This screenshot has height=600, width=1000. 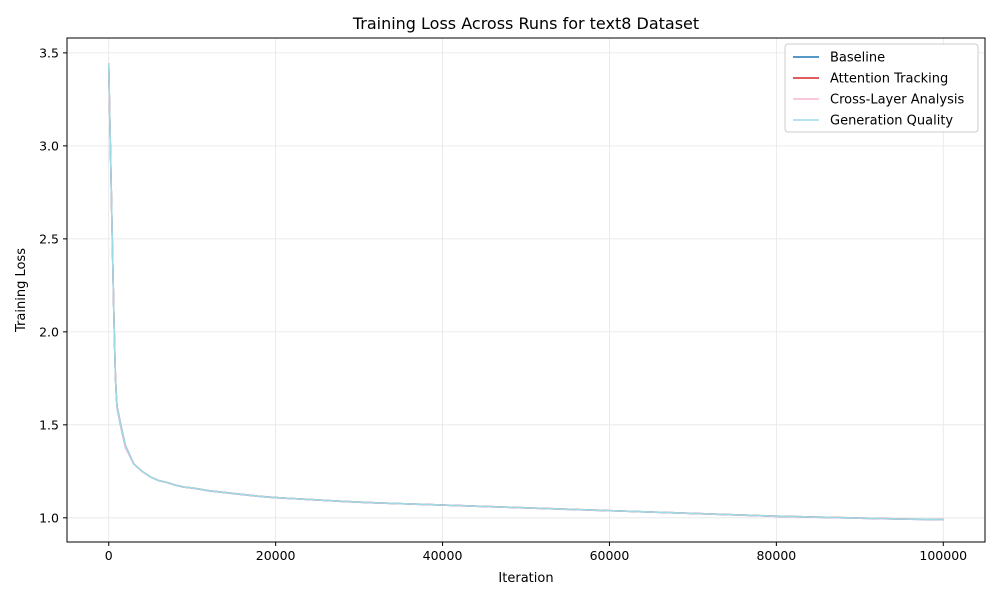 I want to click on x-tick-label: 60000, so click(x=610, y=555).